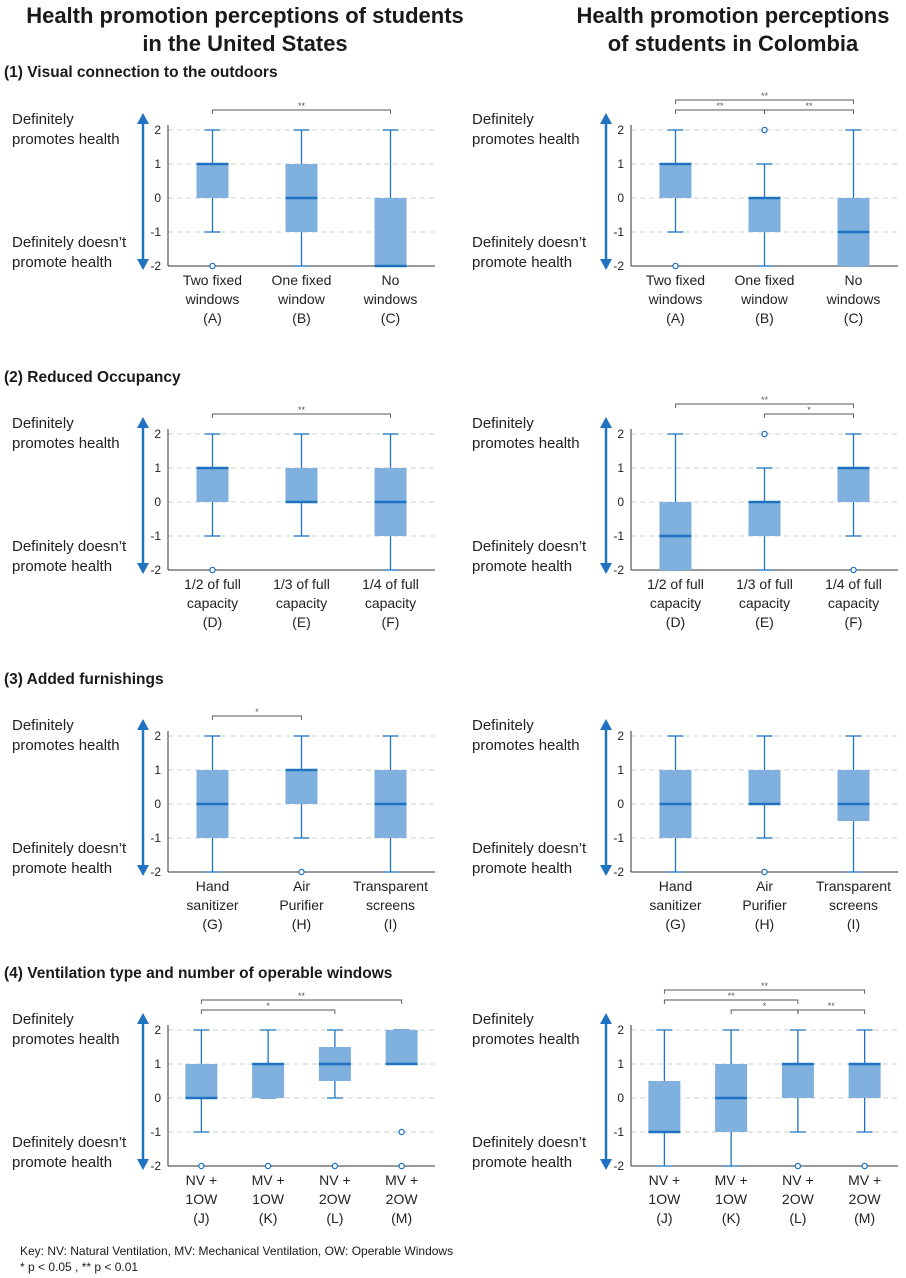 The image size is (906, 1278). What do you see at coordinates (853, 299) in the screenshot?
I see `category-label: windows` at bounding box center [853, 299].